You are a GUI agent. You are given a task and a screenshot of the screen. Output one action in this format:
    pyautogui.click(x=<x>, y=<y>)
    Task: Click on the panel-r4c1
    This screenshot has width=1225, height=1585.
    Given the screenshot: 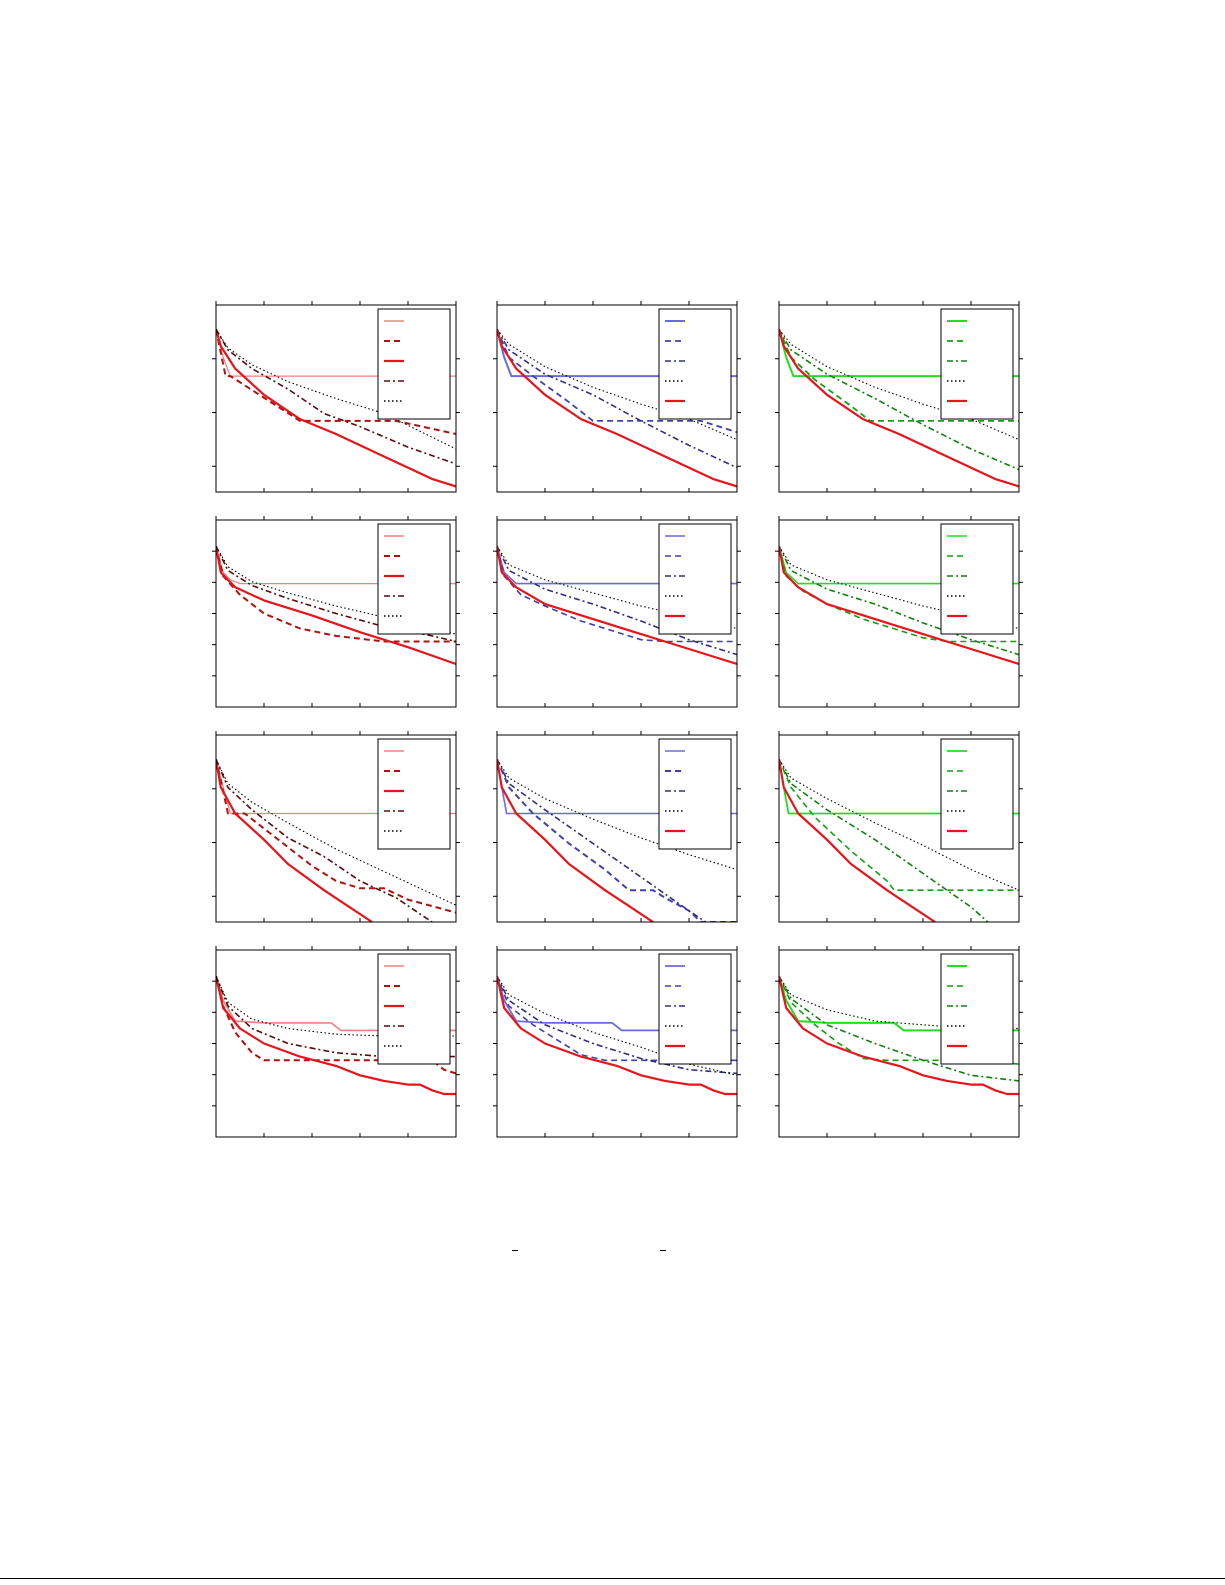 What is the action you would take?
    pyautogui.click(x=336, y=1042)
    